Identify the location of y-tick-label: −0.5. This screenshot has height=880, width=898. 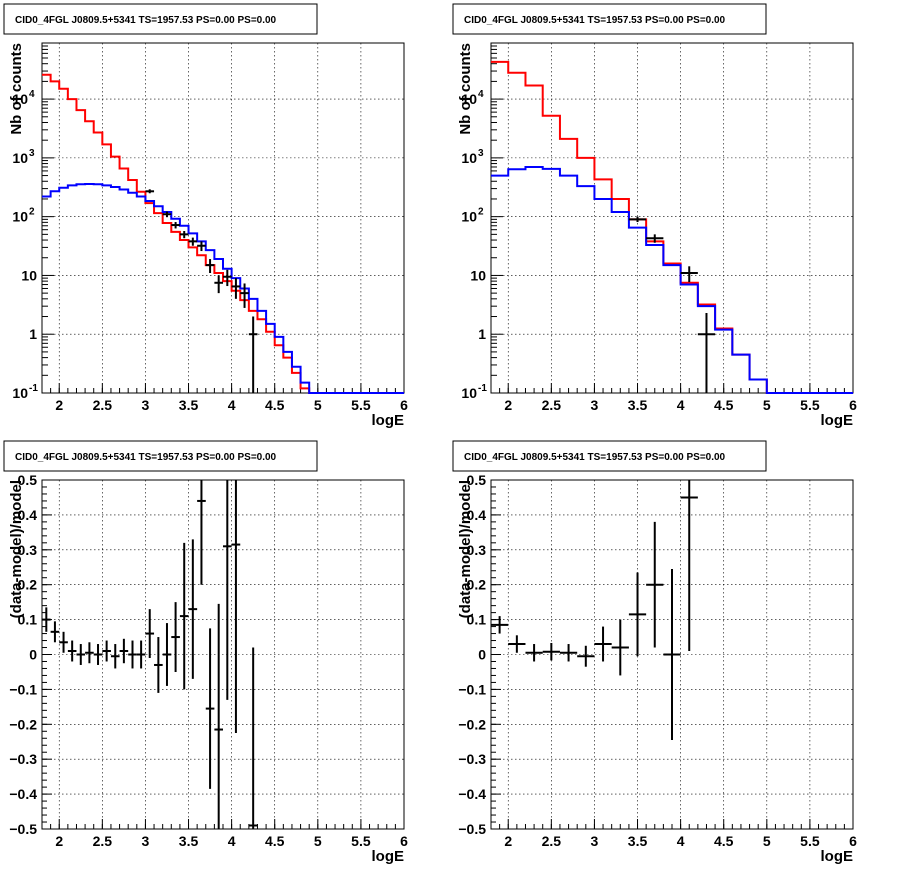
(472, 829).